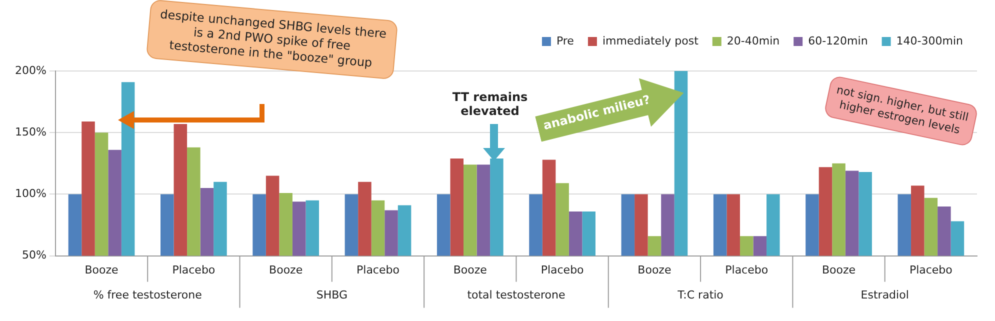 This screenshot has height=321, width=995. I want to click on text: Estradiol, so click(884, 295).